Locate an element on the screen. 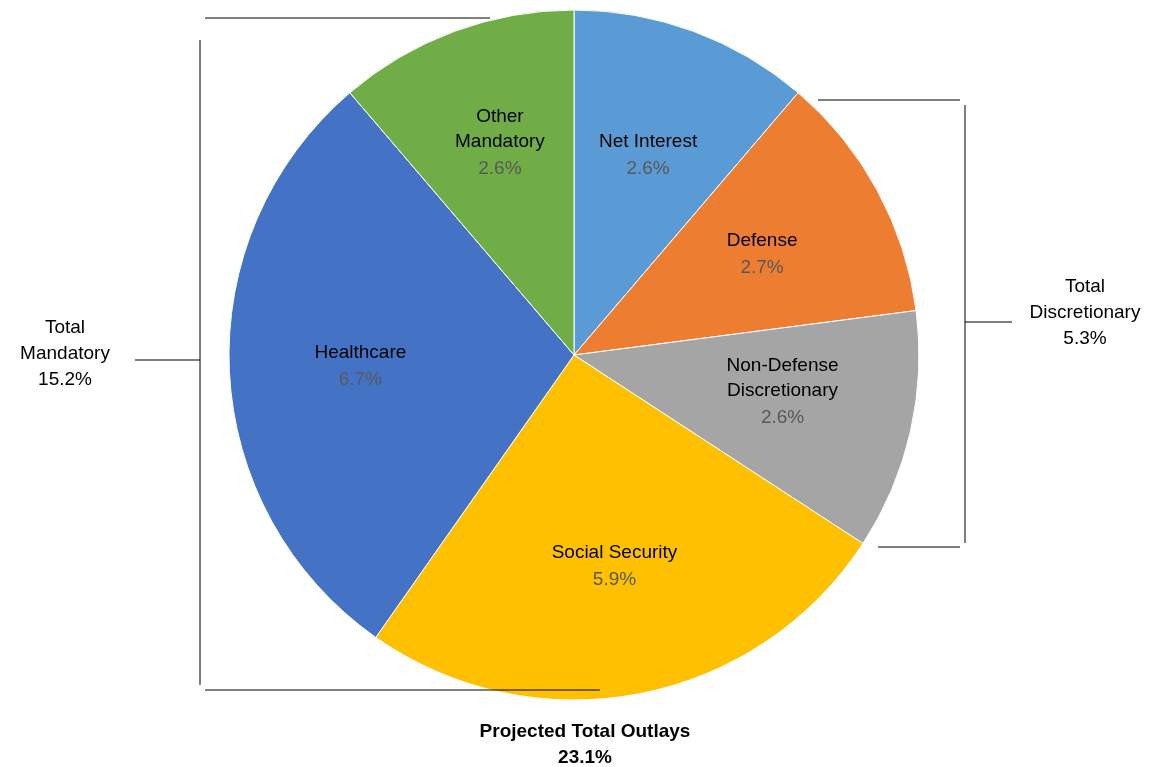 The width and height of the screenshot is (1157, 767). text: Total Mandatory 15.2% is located at coordinates (65, 352).